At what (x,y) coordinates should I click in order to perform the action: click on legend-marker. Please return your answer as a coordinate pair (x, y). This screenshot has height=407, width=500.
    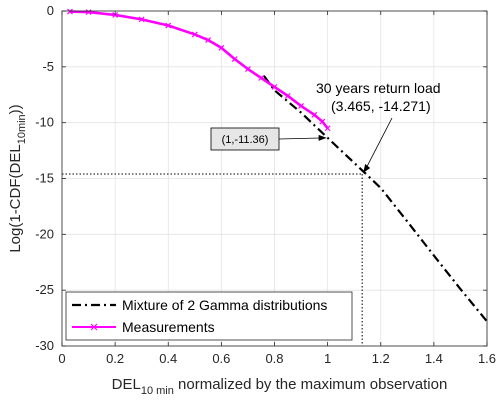
    Looking at the image, I should click on (94, 327).